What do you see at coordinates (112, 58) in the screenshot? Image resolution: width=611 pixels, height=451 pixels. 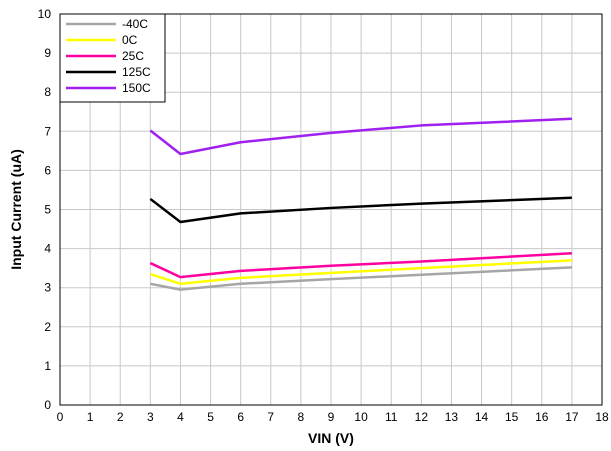 I see `legend: -40C 0C 25C 125C 150C` at bounding box center [112, 58].